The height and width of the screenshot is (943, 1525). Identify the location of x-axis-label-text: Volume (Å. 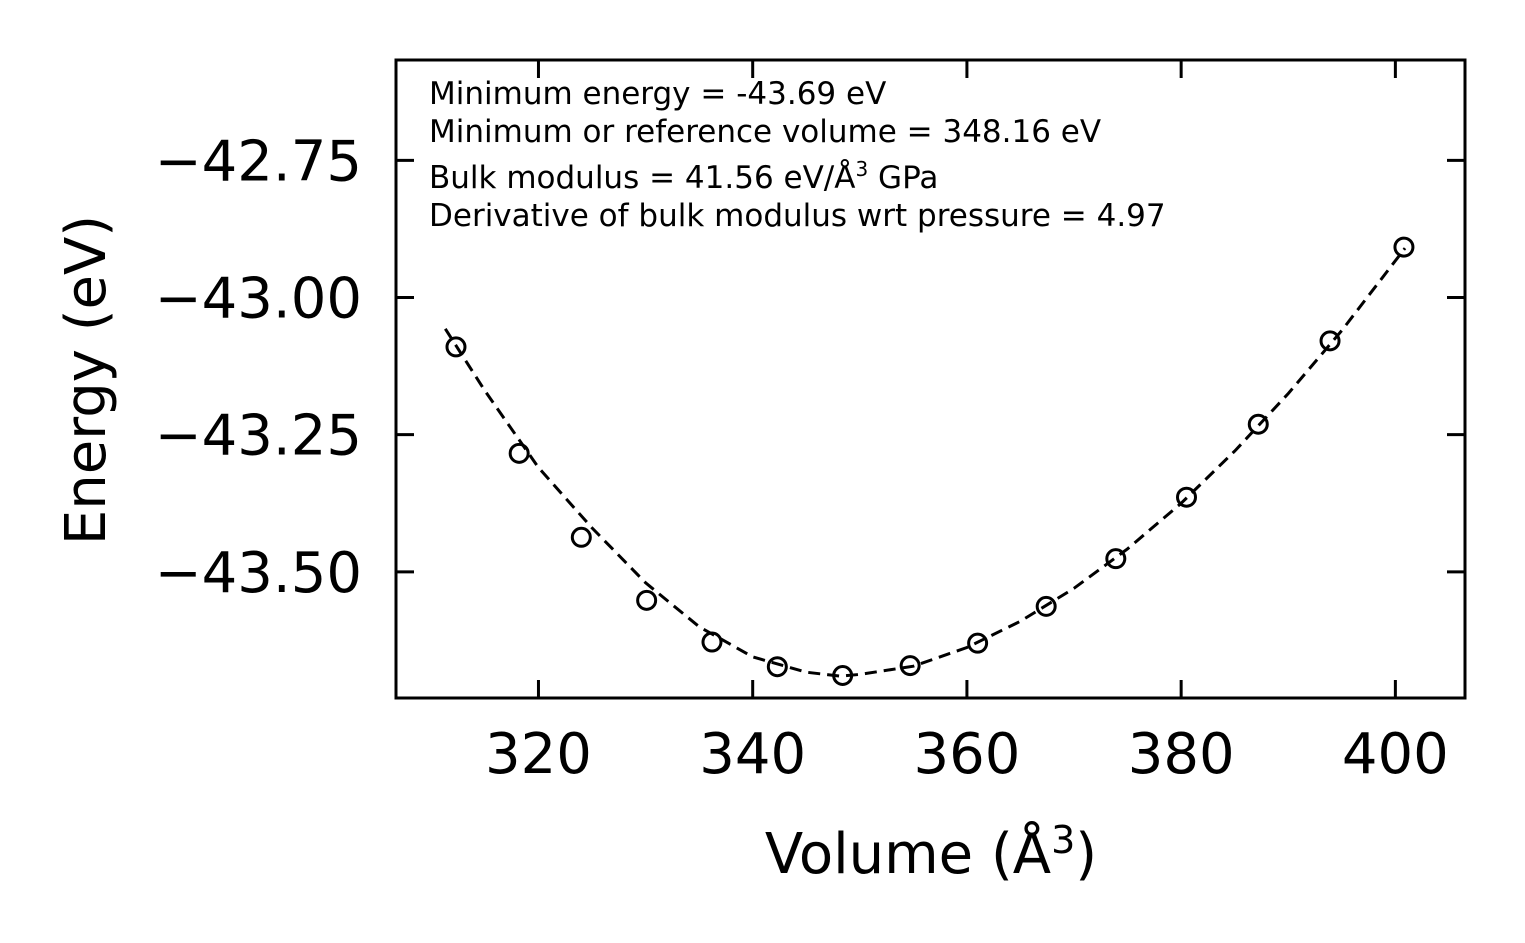
(908, 854).